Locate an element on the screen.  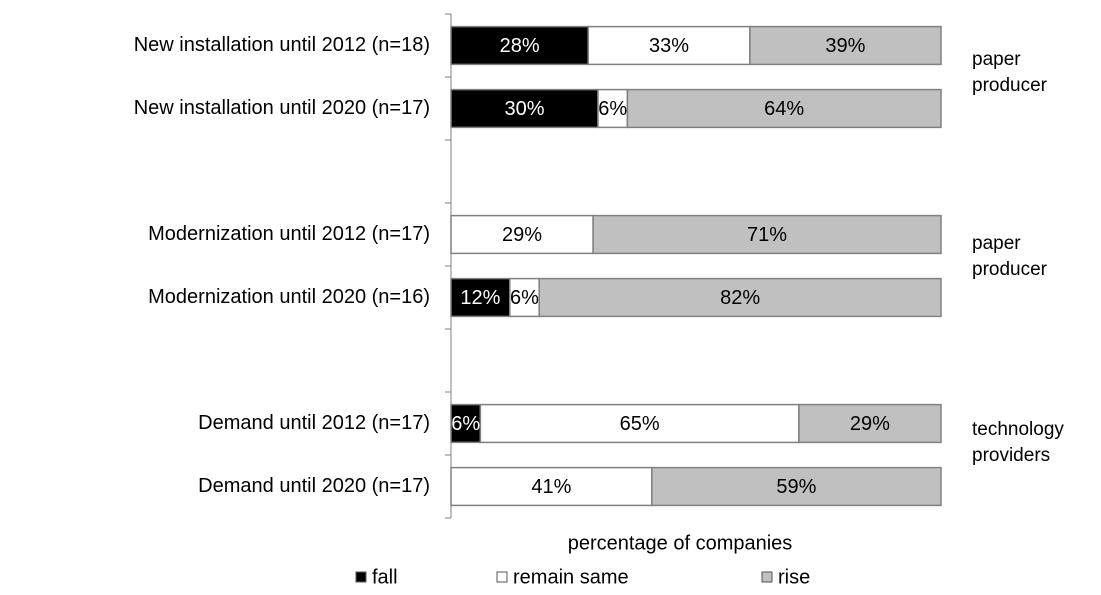
data-label: 82% is located at coordinates (740, 298).